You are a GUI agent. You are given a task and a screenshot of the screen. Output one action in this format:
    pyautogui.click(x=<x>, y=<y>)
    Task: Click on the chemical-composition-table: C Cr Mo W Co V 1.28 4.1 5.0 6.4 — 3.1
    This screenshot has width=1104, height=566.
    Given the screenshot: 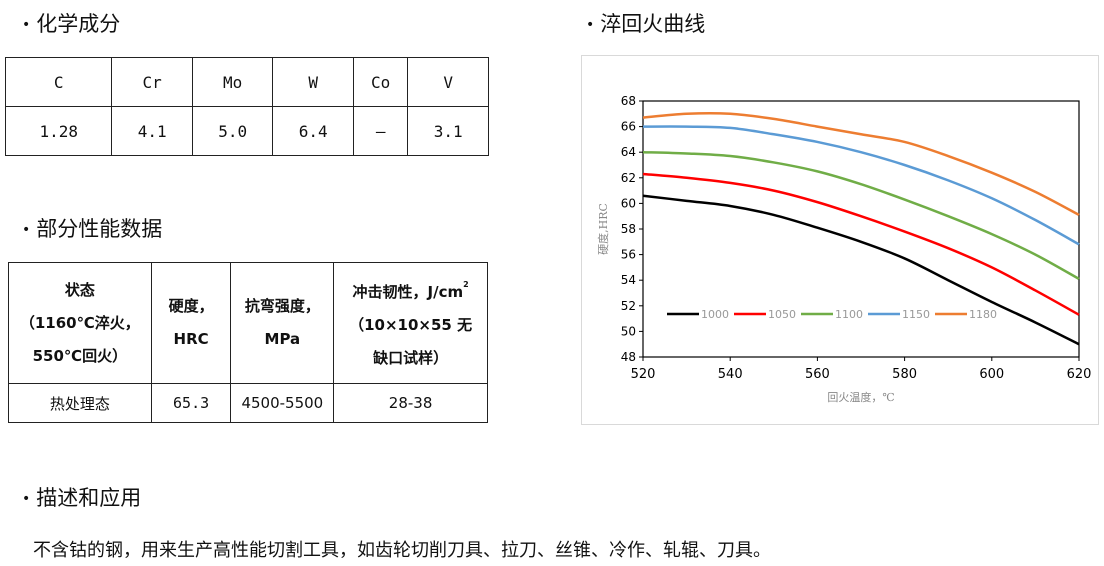 What is the action you would take?
    pyautogui.click(x=246, y=106)
    